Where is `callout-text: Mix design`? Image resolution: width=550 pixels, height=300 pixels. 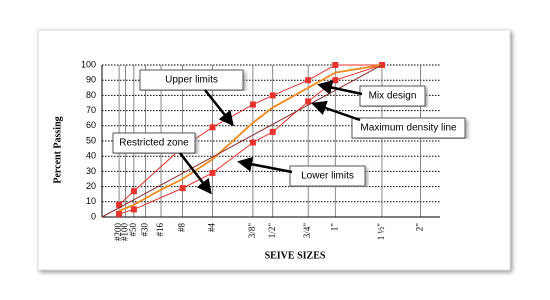
callout-text: Mix design is located at coordinates (393, 96).